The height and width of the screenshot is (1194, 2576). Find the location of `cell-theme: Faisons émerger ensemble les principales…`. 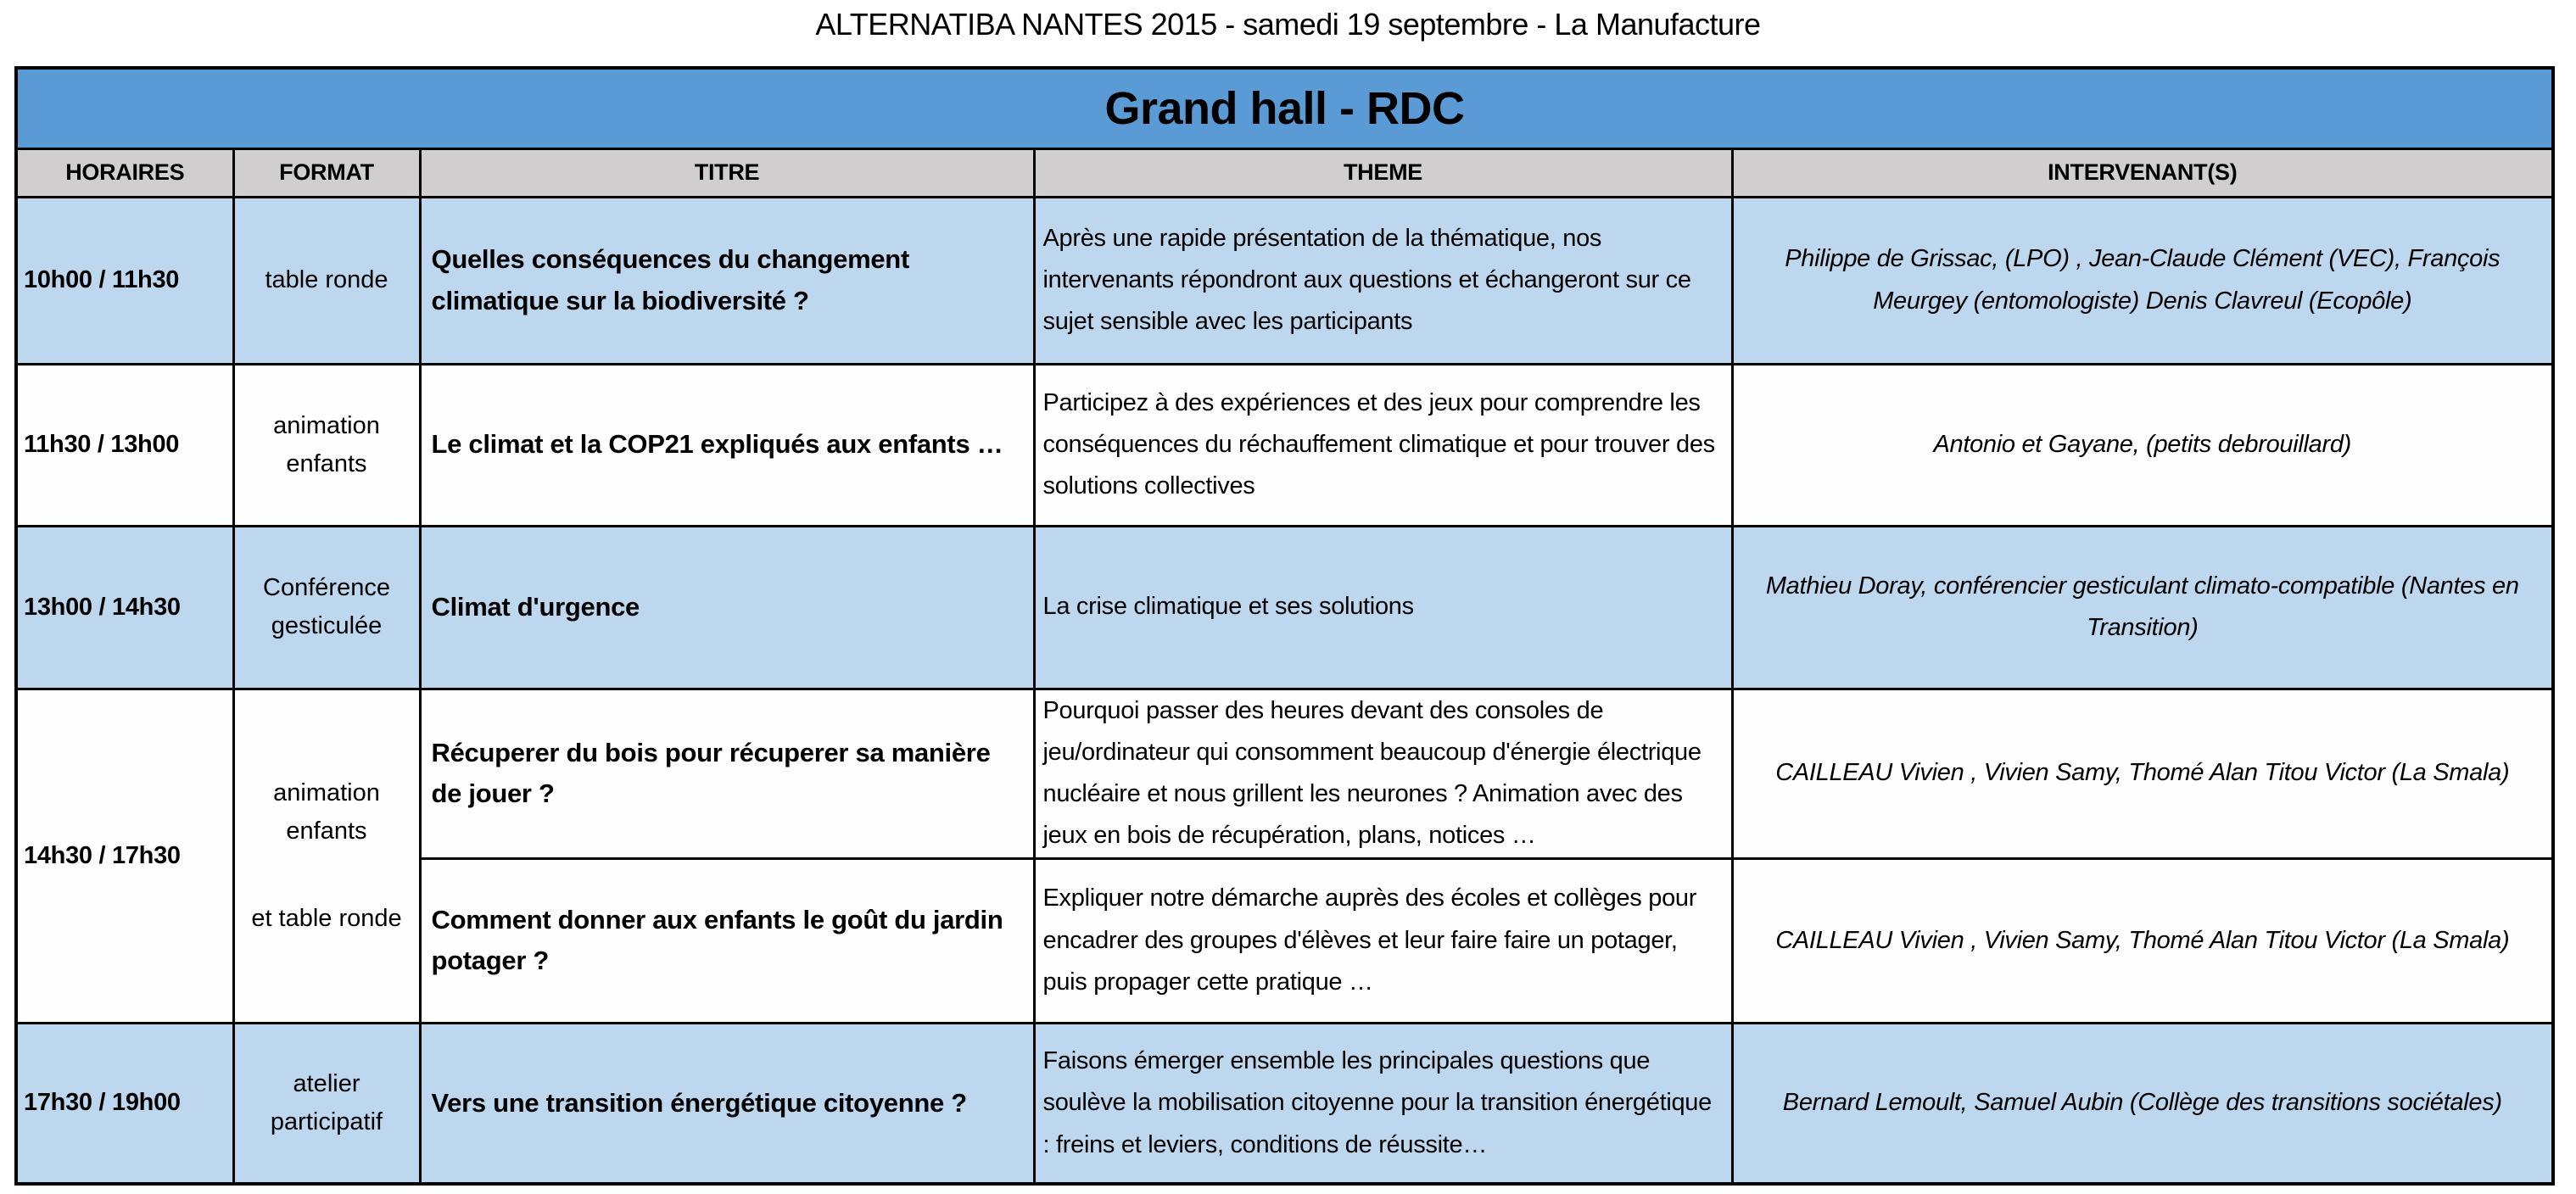

cell-theme: Faisons émerger ensemble les principales… is located at coordinates (1383, 1103).